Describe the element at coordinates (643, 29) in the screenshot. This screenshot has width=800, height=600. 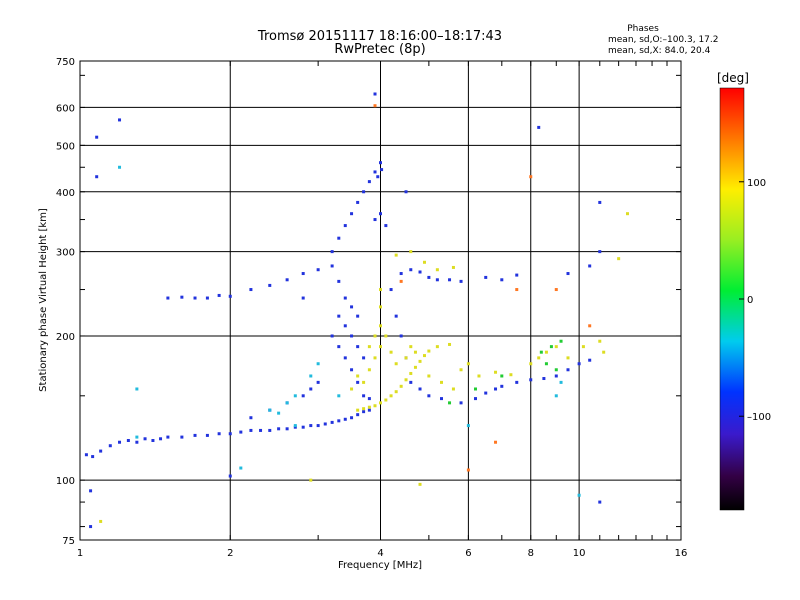
I see `phase-stats-title: Phases` at that location.